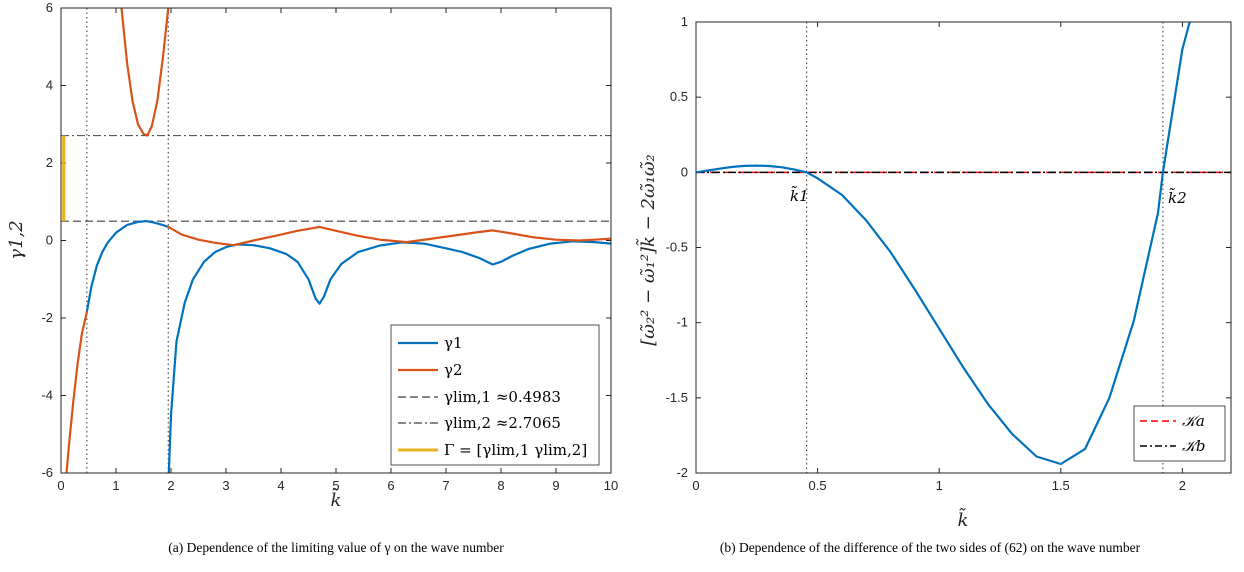 The image size is (1244, 572). What do you see at coordinates (280, 485) in the screenshot?
I see `a-xtick-label-4: 4` at bounding box center [280, 485].